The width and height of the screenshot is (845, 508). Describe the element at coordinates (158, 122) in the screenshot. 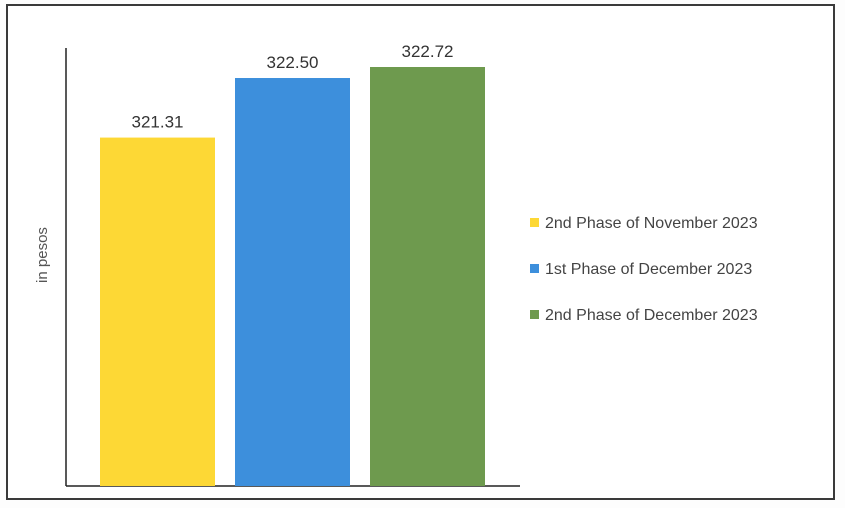

I see `value-label-1: 321.31` at that location.